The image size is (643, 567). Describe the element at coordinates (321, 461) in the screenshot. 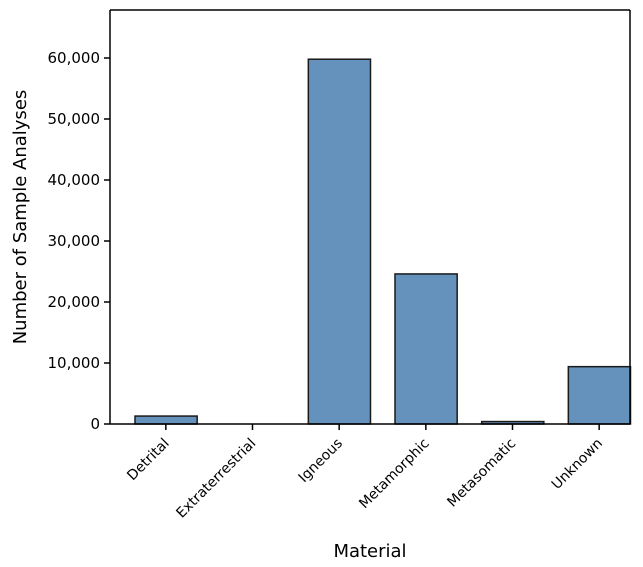

I see `x-tick-label-igneous: Igneous` at that location.